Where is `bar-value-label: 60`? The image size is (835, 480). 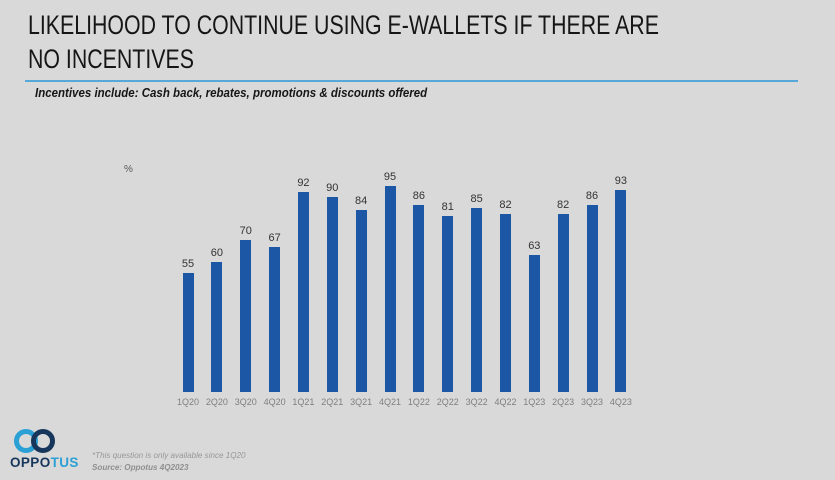 bar-value-label: 60 is located at coordinates (216, 252).